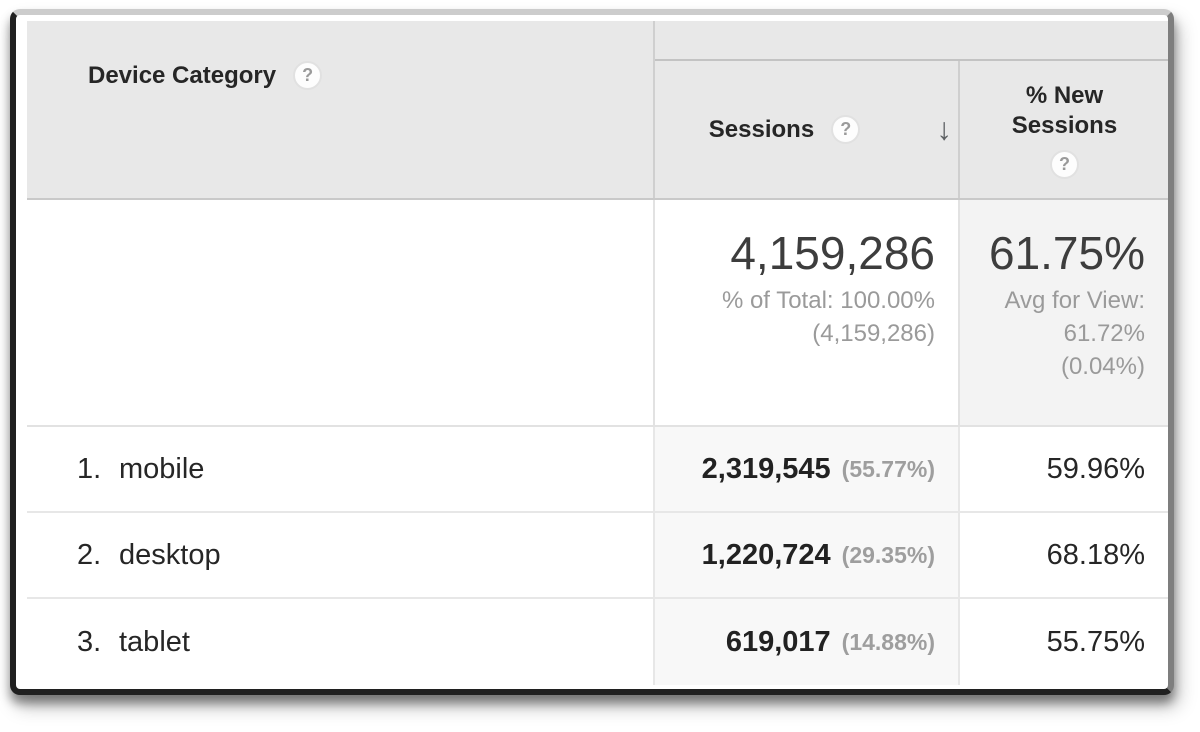 This screenshot has width=1200, height=732. What do you see at coordinates (170, 554) in the screenshot?
I see `device-category-link: desktop` at bounding box center [170, 554].